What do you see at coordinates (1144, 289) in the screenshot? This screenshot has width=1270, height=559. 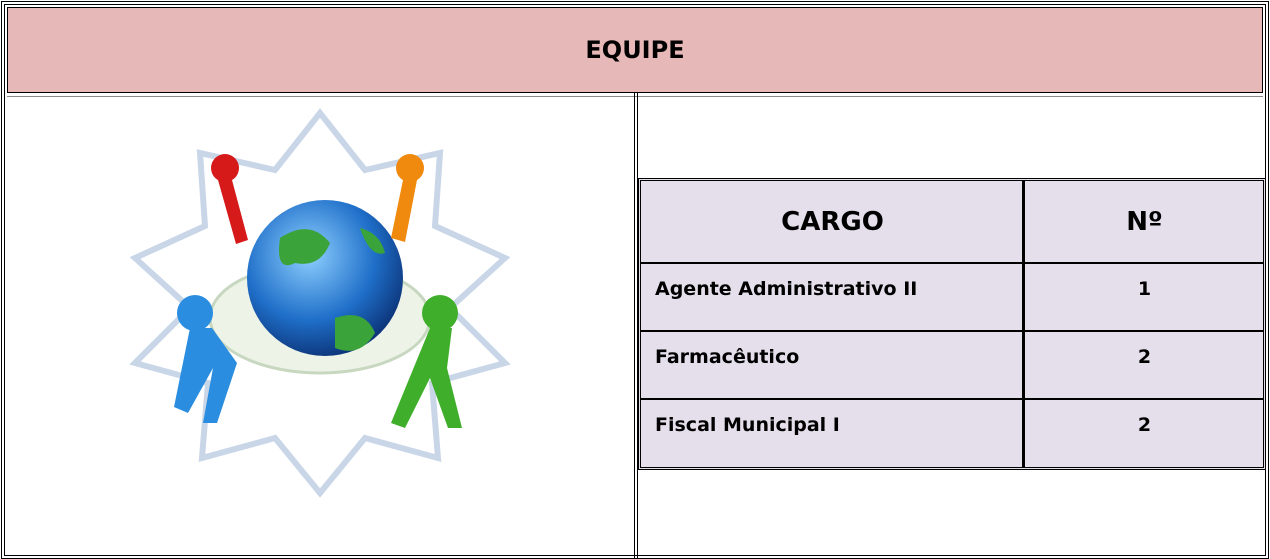 I see `cell-count: 1` at bounding box center [1144, 289].